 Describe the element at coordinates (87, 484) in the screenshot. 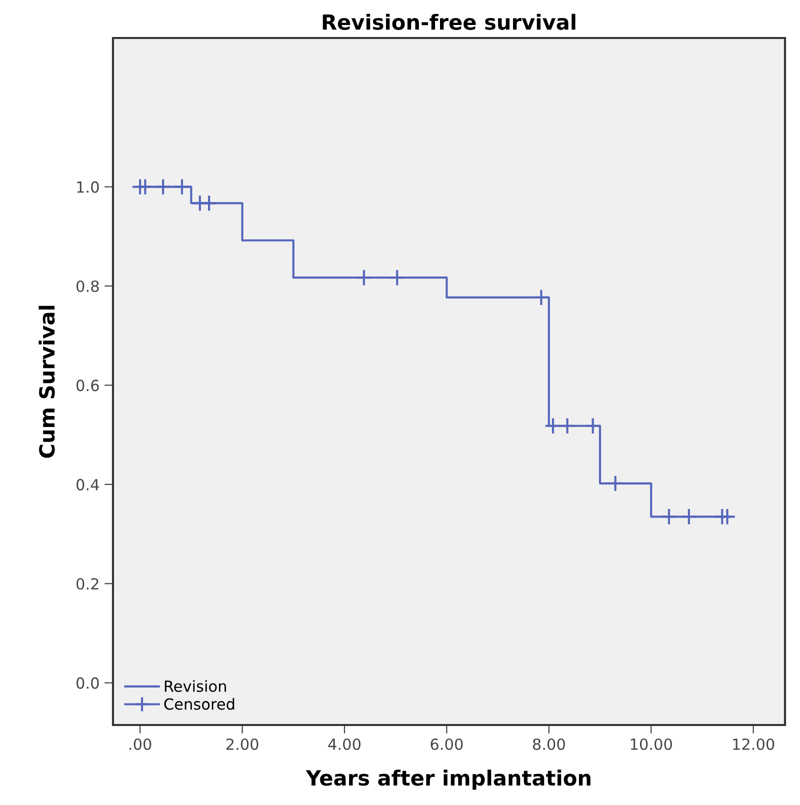

I see `y-tick-label: 0.4` at that location.